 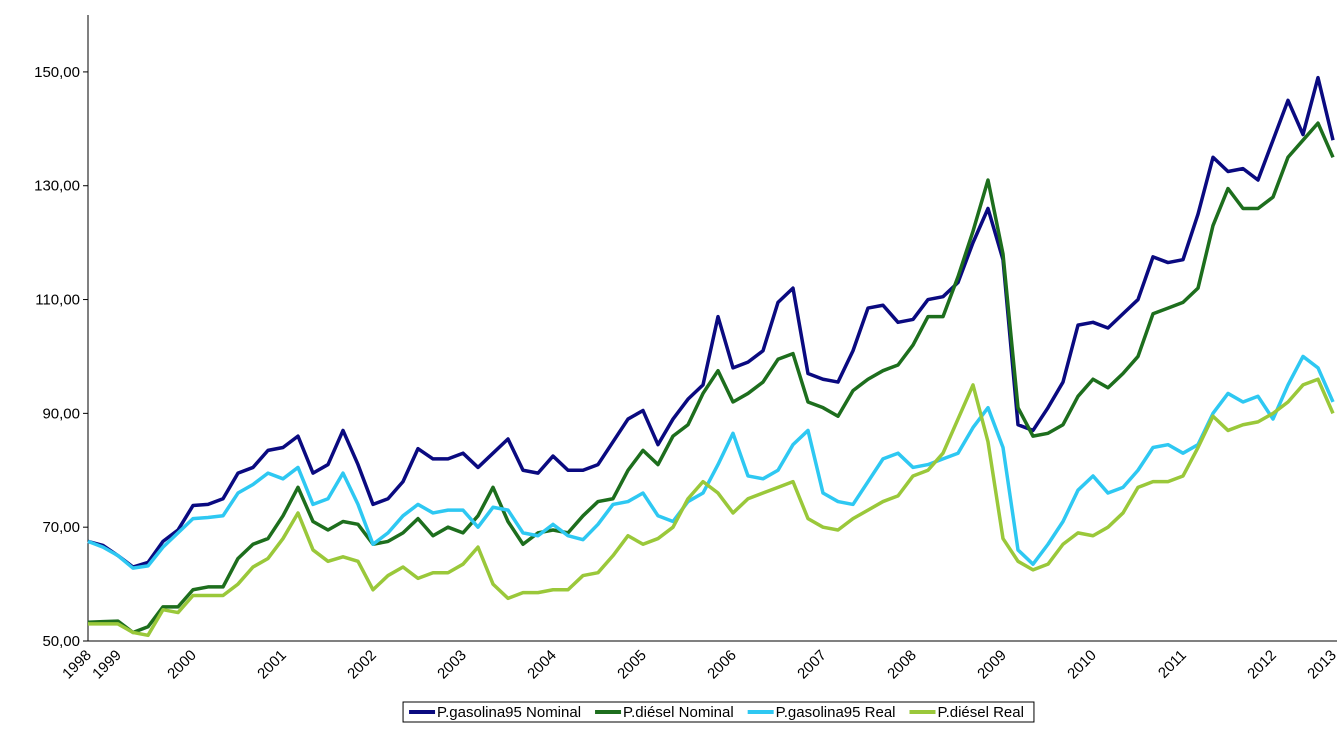 I want to click on x-tick-label: 1999, so click(x=107, y=665).